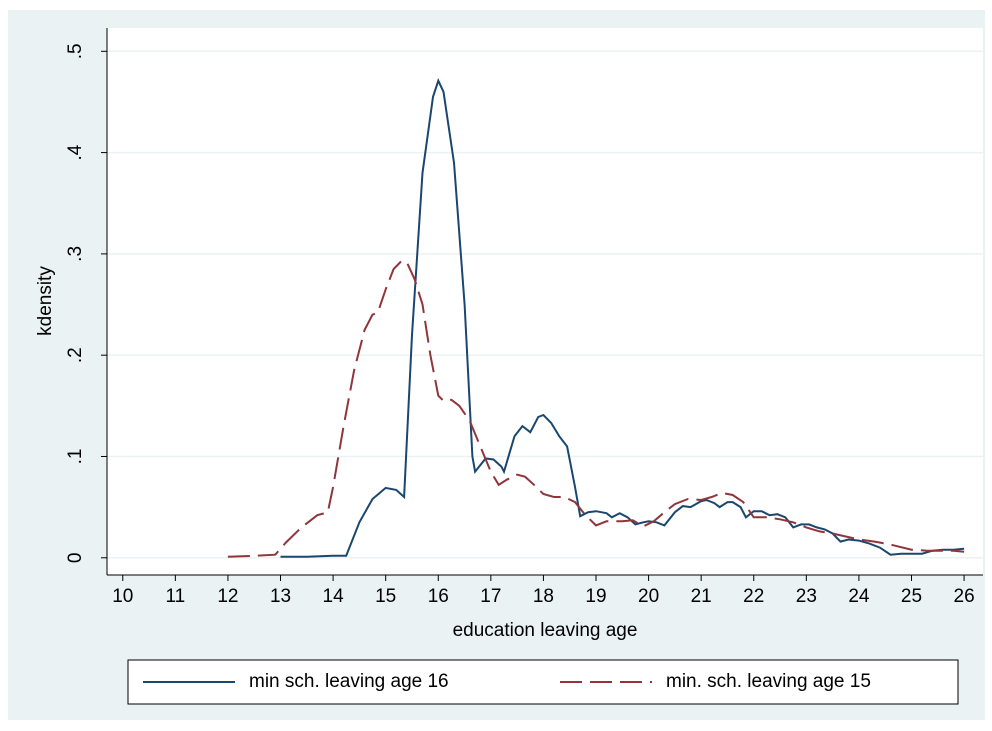  Describe the element at coordinates (543, 682) in the screenshot. I see `legend` at that location.